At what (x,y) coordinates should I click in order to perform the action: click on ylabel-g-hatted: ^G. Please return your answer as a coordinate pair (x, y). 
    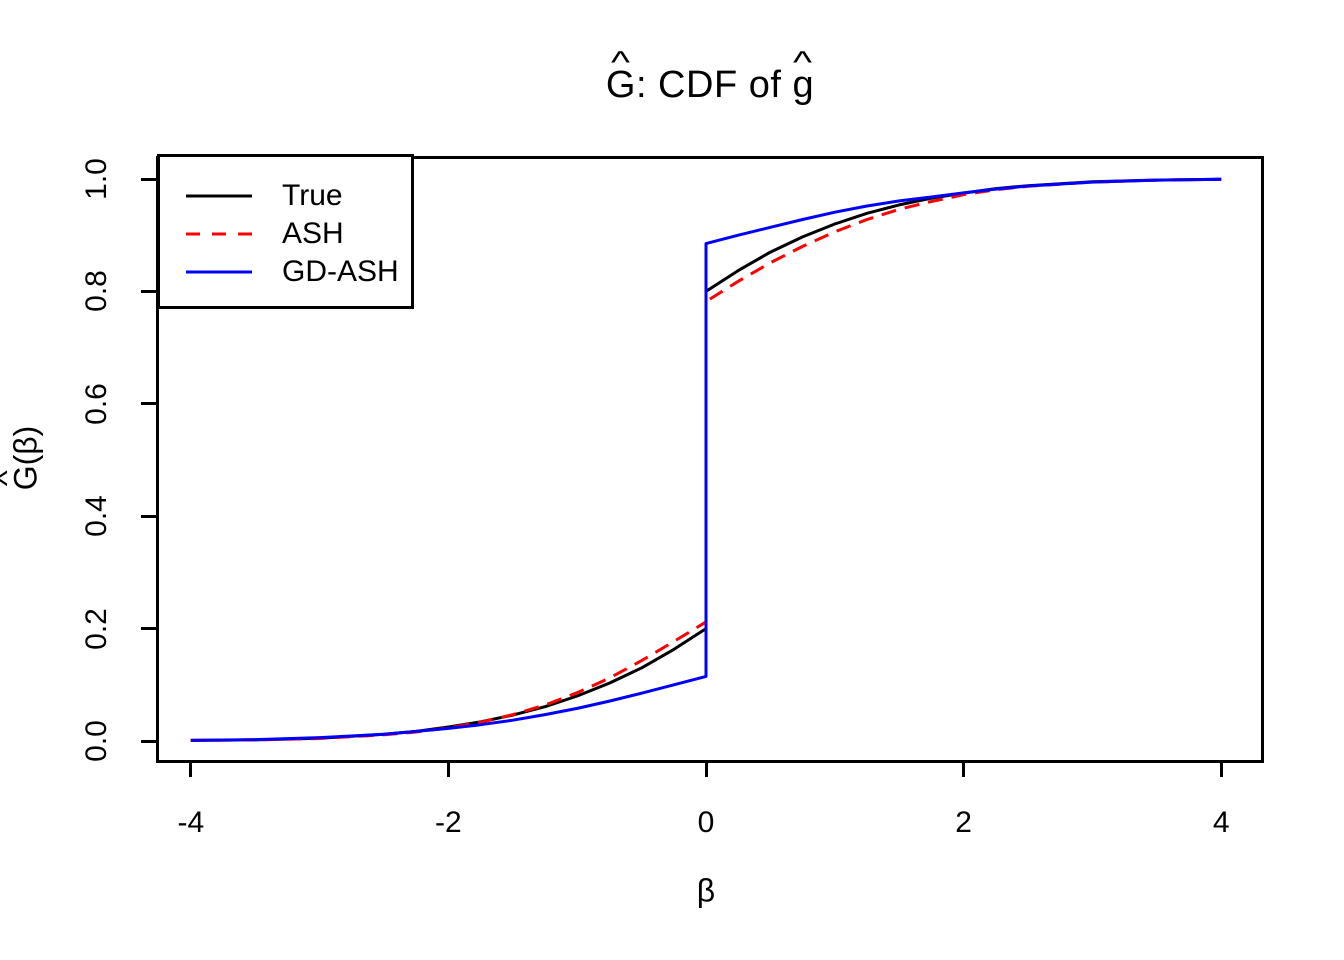
    Looking at the image, I should click on (22, 477).